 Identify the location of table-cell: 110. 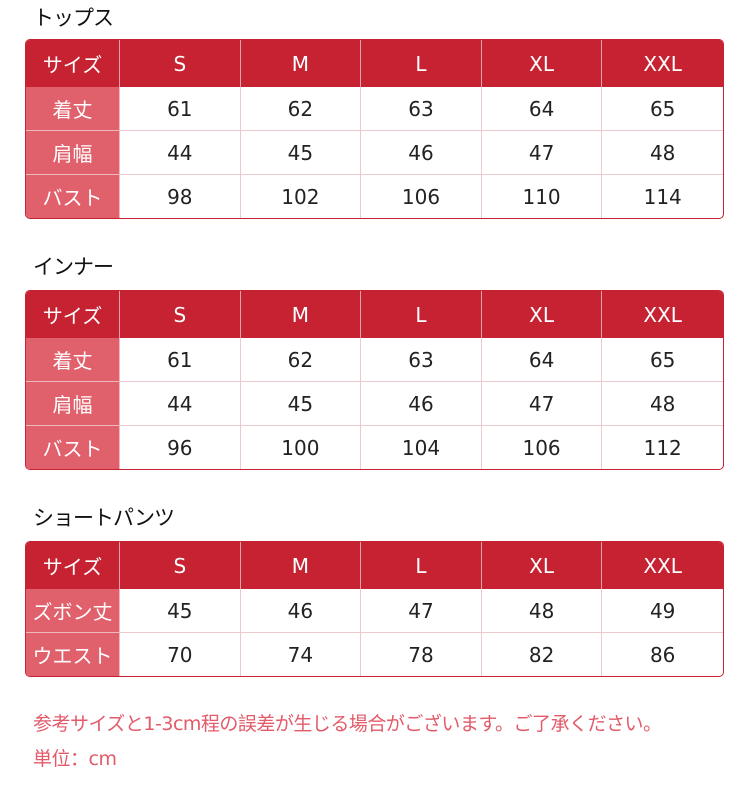
(542, 196).